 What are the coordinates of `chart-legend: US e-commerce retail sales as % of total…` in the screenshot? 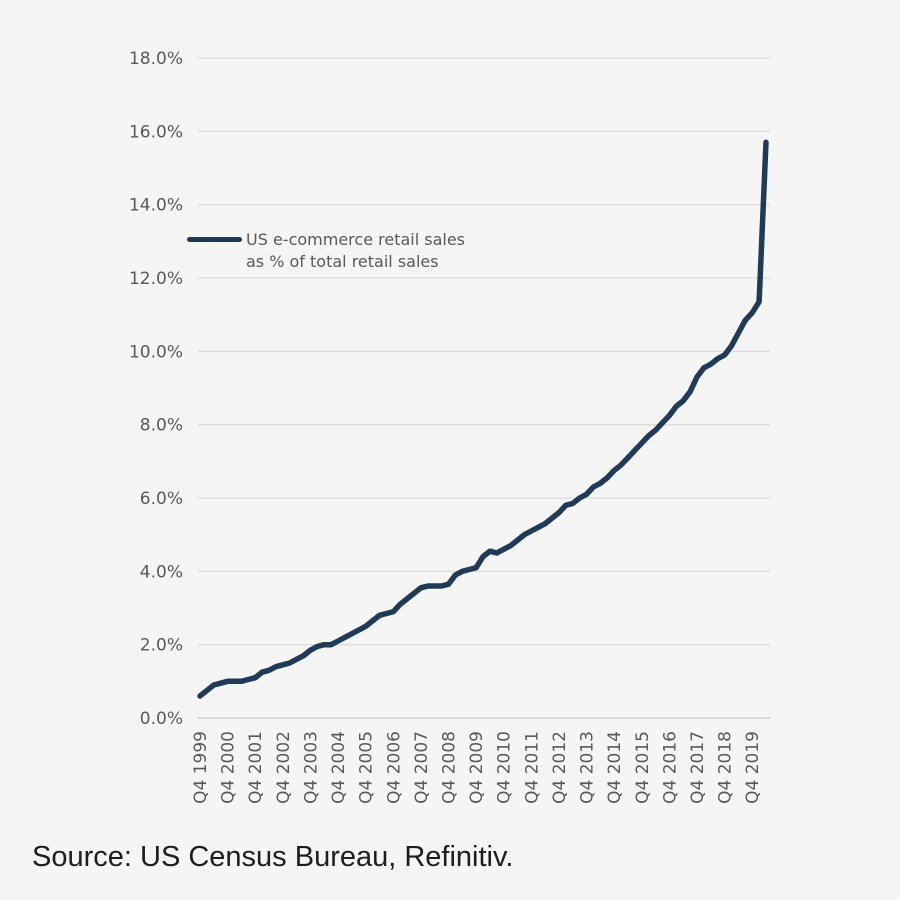 It's located at (326, 251).